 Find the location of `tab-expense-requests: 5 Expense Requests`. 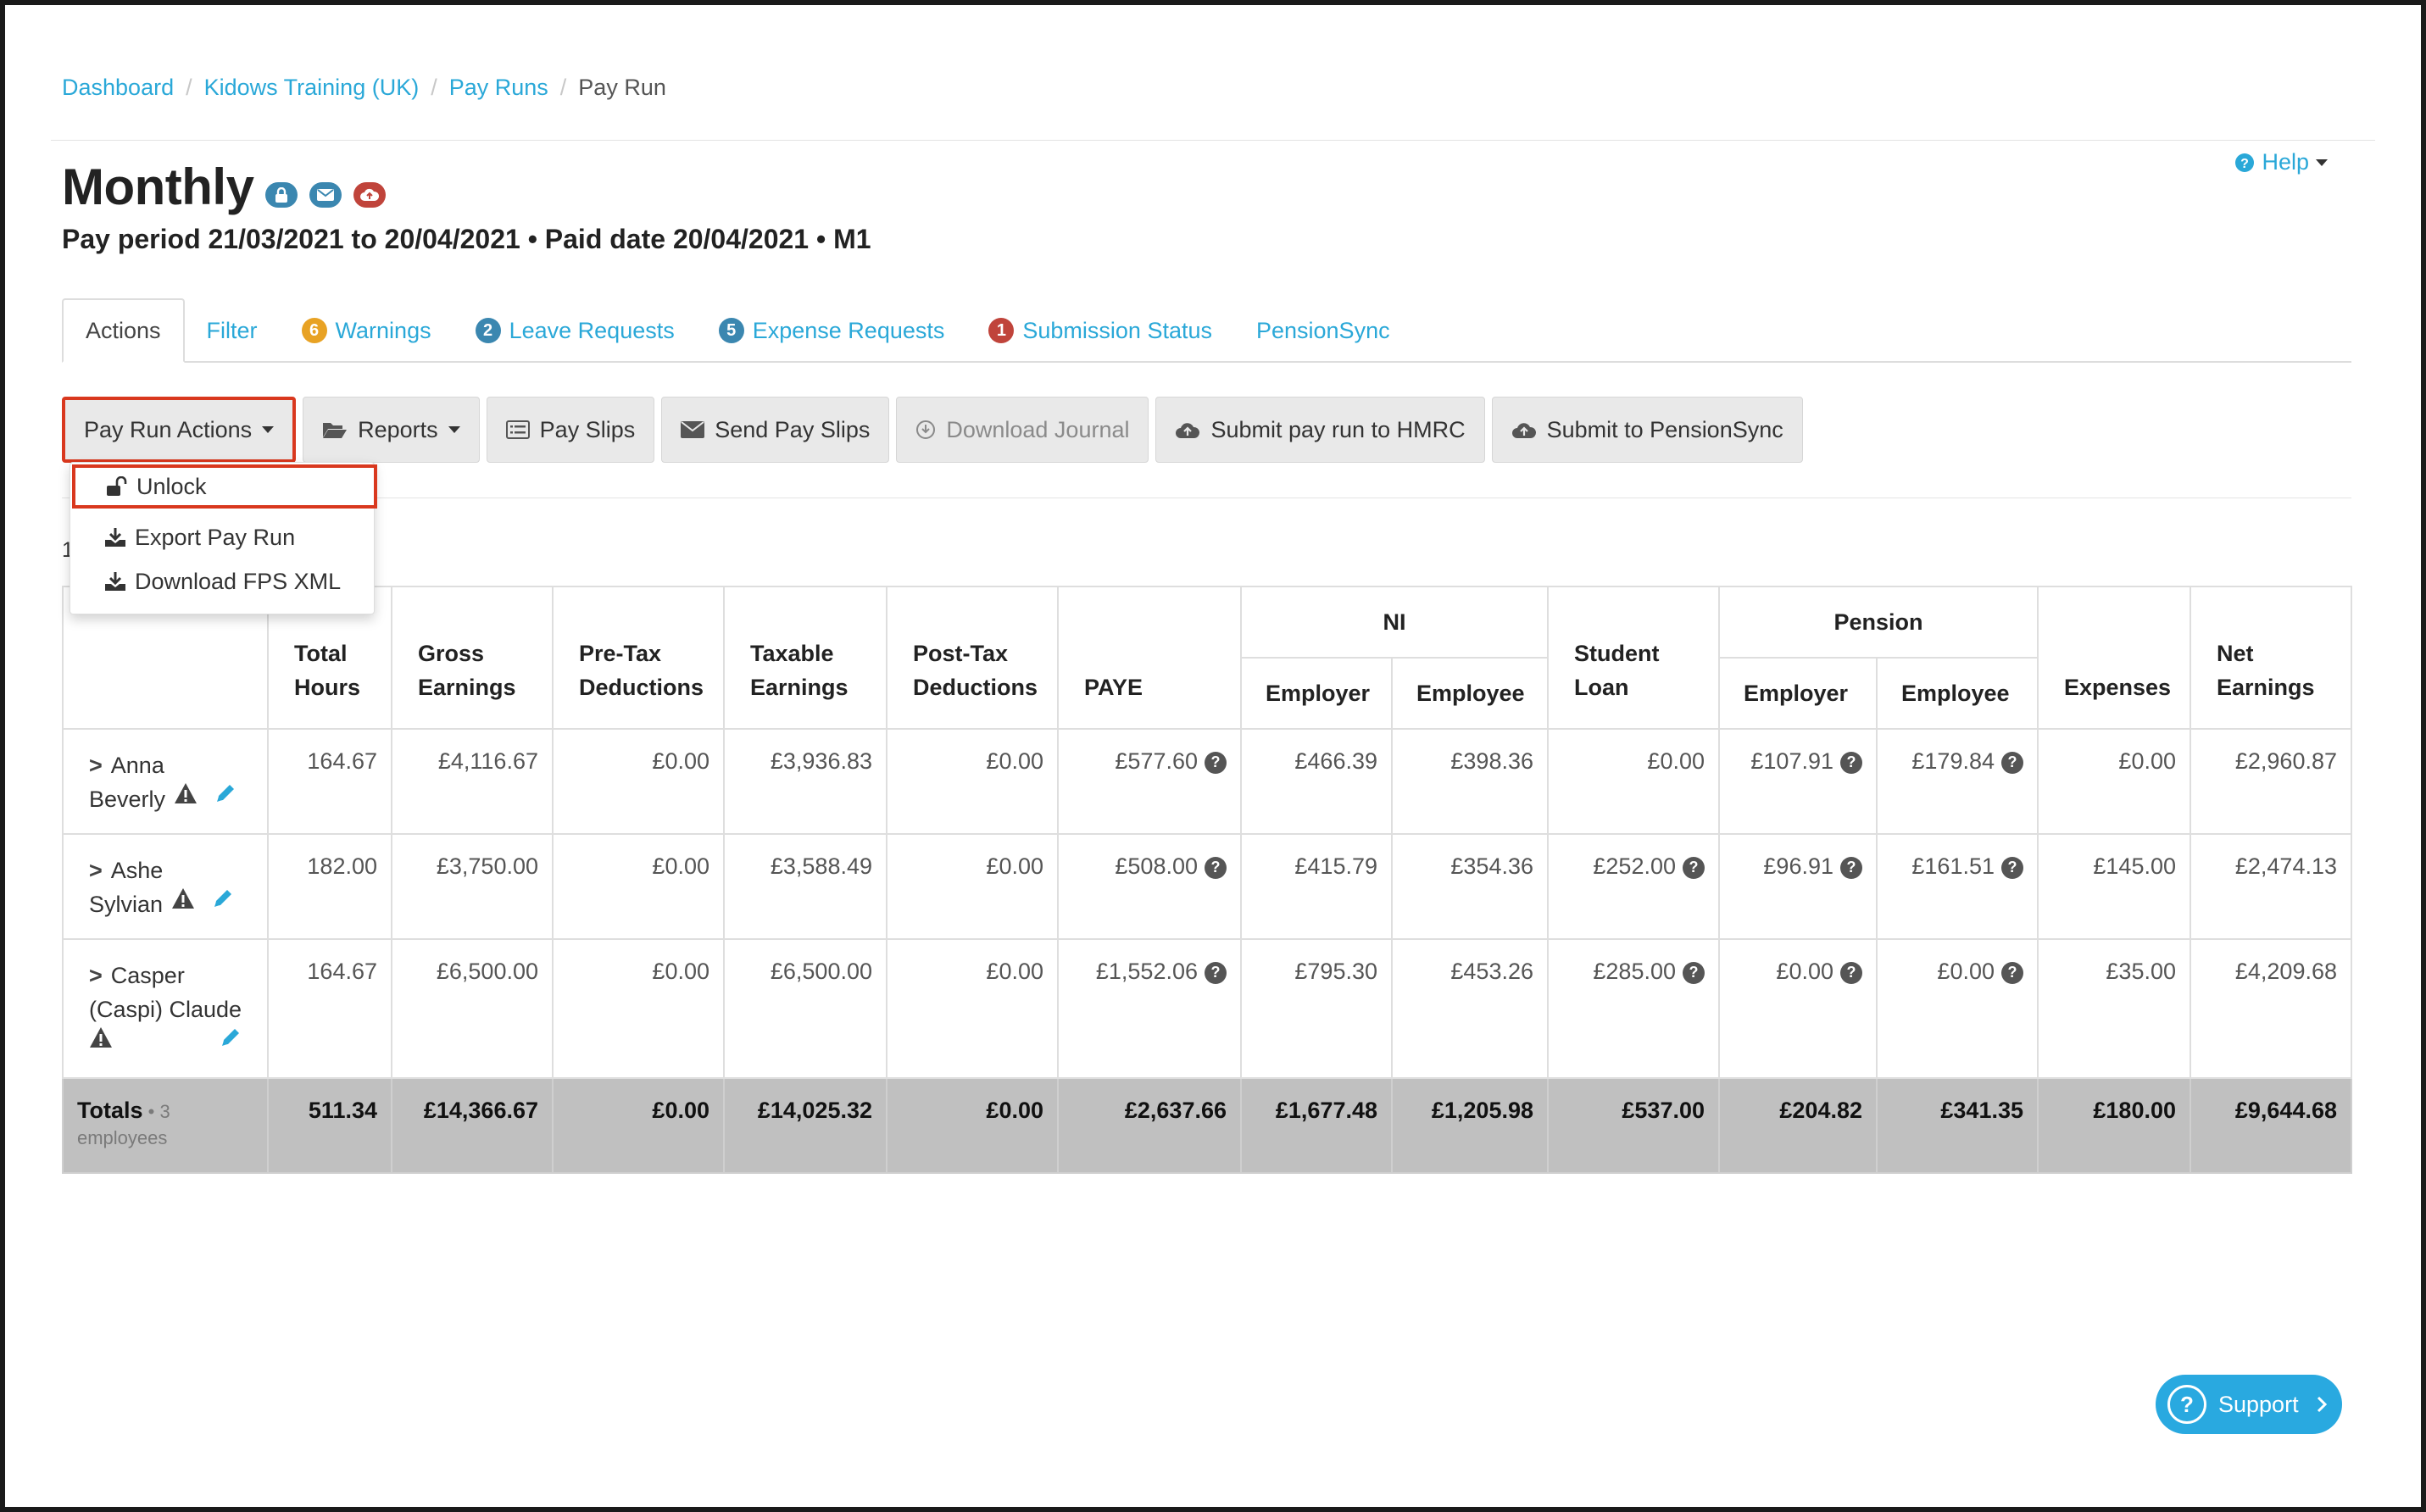

tab-expense-requests: 5 Expense Requests is located at coordinates (832, 330).